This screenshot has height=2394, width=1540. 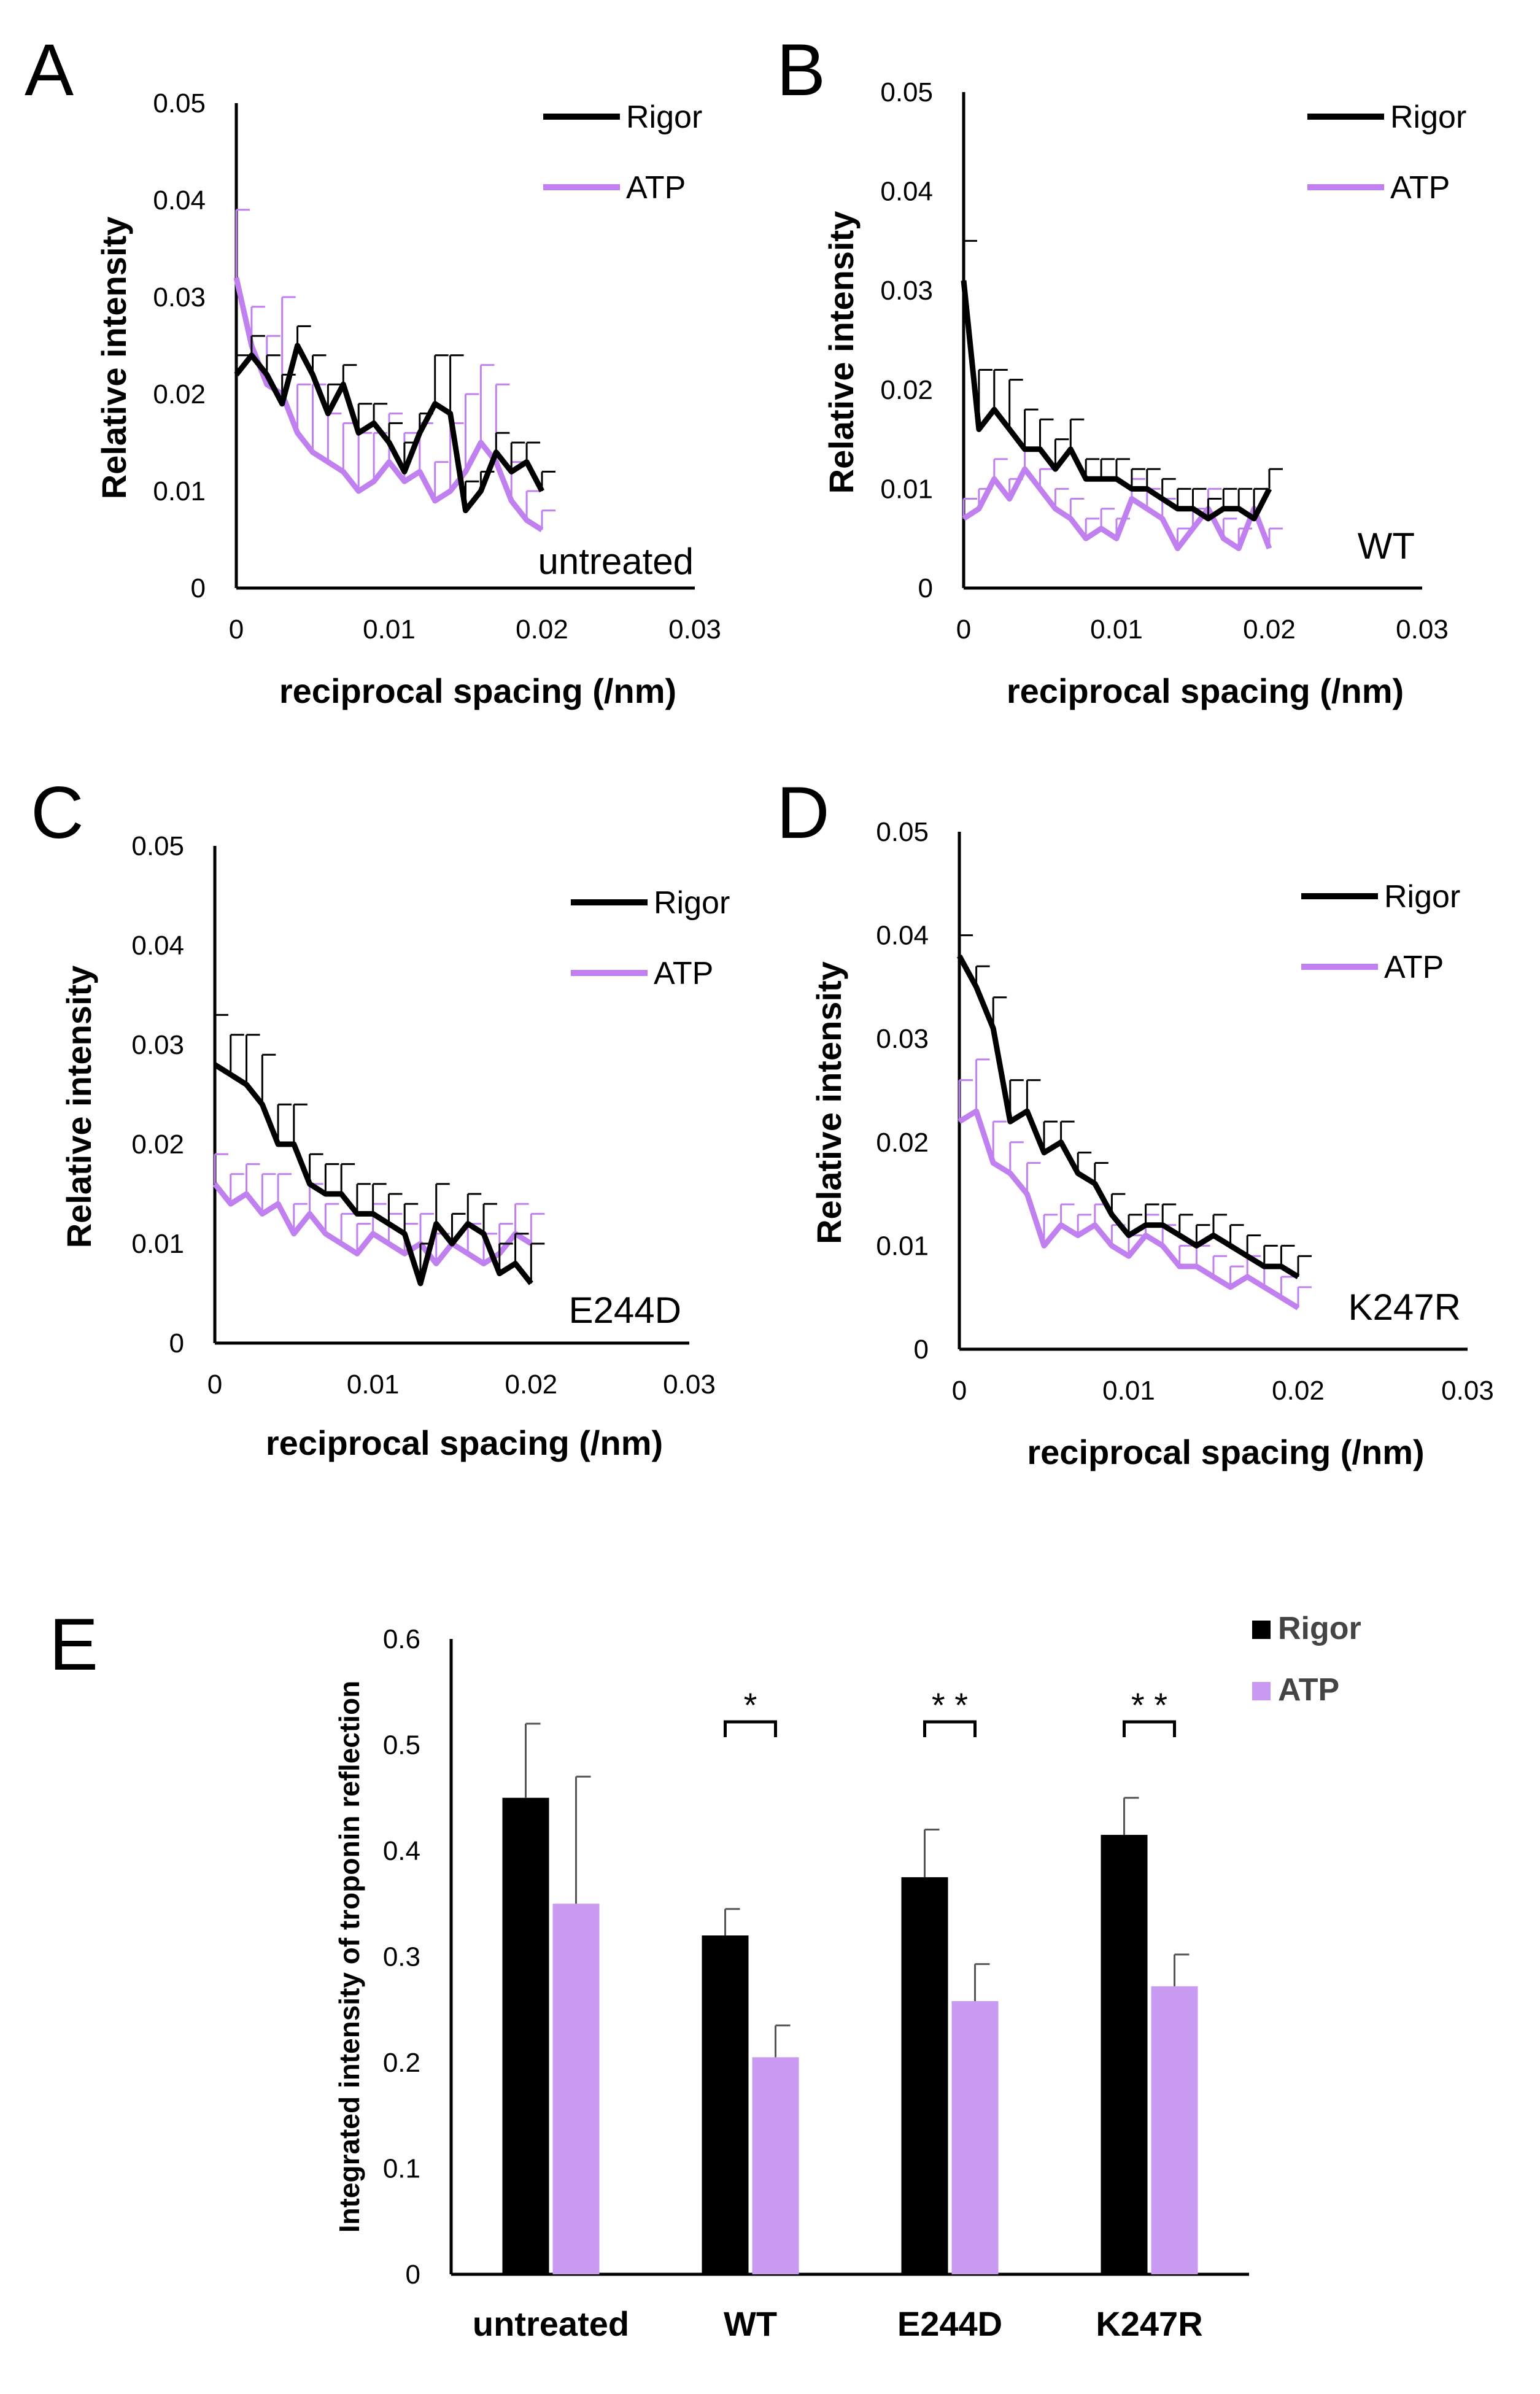 What do you see at coordinates (73, 1644) in the screenshot?
I see `panel-letter-e: E` at bounding box center [73, 1644].